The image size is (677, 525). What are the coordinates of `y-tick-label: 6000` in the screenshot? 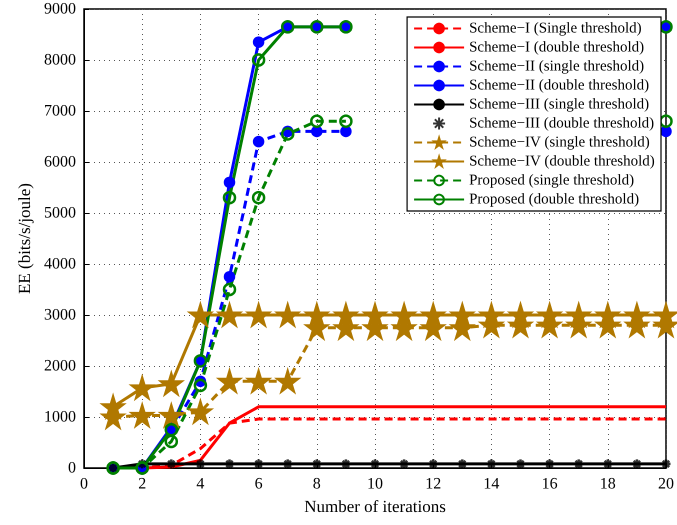 It's located at (60, 162).